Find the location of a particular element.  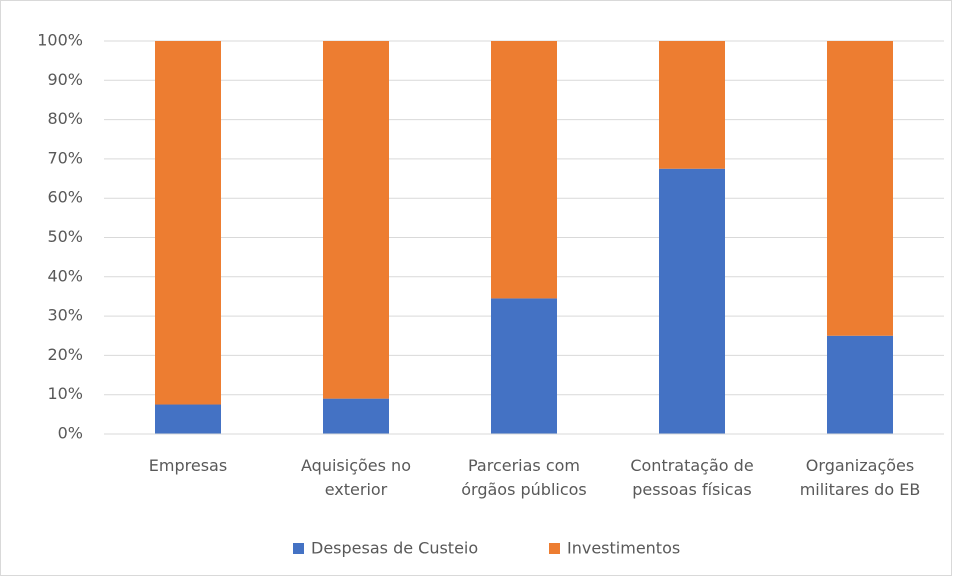

y-tick-label: 80% is located at coordinates (65, 118).